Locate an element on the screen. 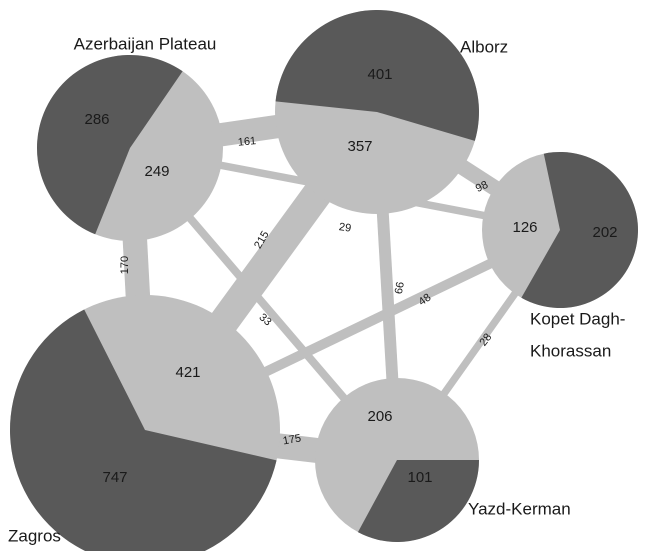  endemic-count: 101 is located at coordinates (419, 477).